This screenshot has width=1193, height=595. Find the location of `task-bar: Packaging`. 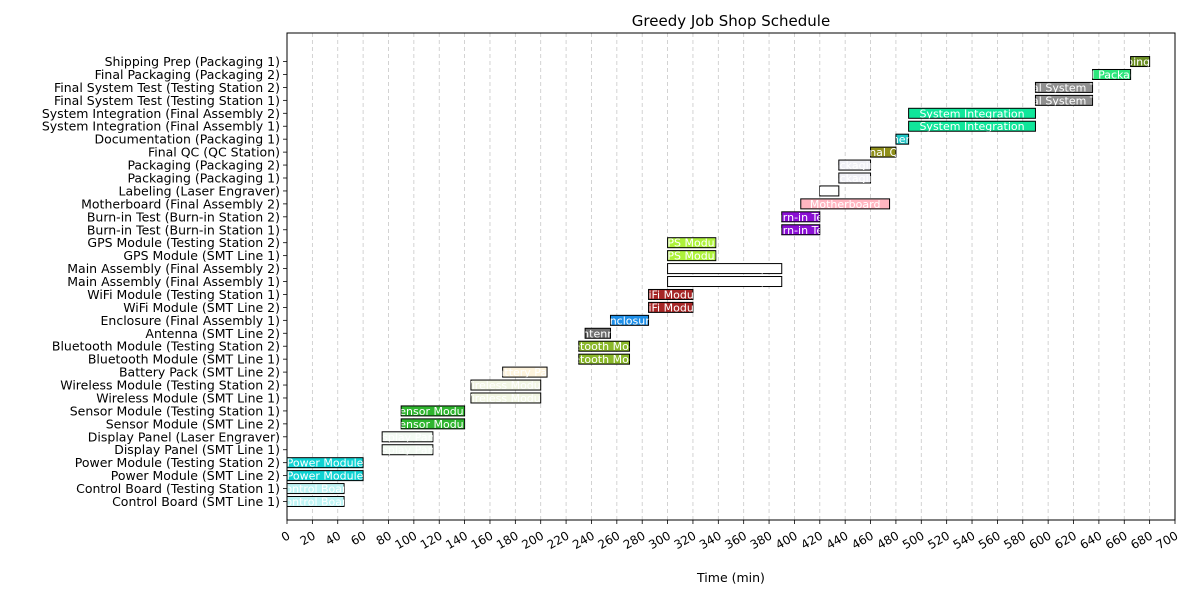

task-bar: Packaging is located at coordinates (855, 165).